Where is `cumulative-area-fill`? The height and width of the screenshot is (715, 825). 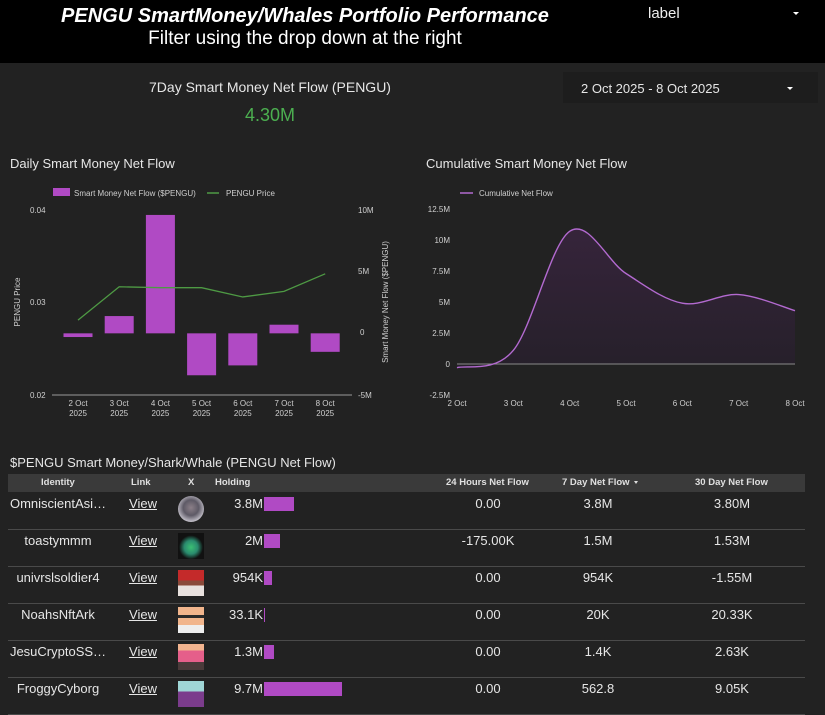 cumulative-area-fill is located at coordinates (626, 298).